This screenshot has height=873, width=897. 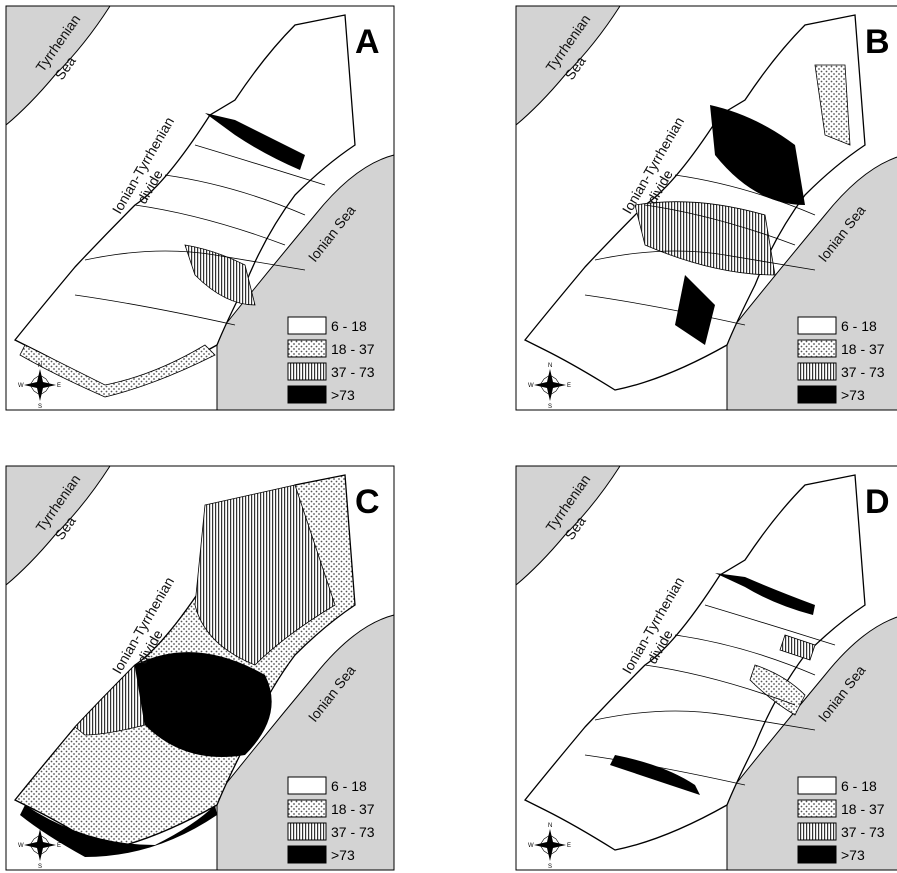 I want to click on panel-letter-c: C, so click(x=367, y=502).